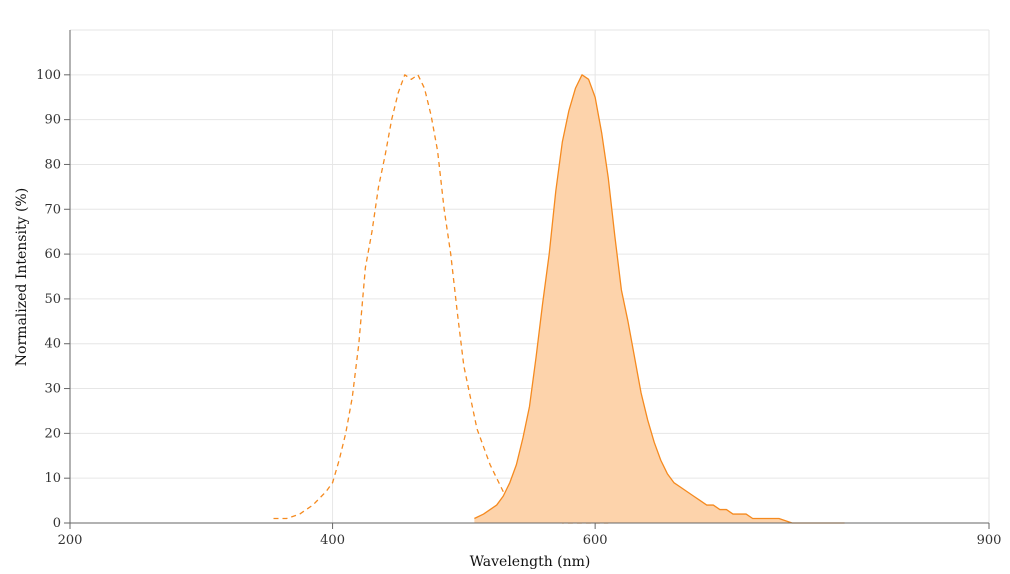  What do you see at coordinates (52, 254) in the screenshot?
I see `y-tick-label: 60` at bounding box center [52, 254].